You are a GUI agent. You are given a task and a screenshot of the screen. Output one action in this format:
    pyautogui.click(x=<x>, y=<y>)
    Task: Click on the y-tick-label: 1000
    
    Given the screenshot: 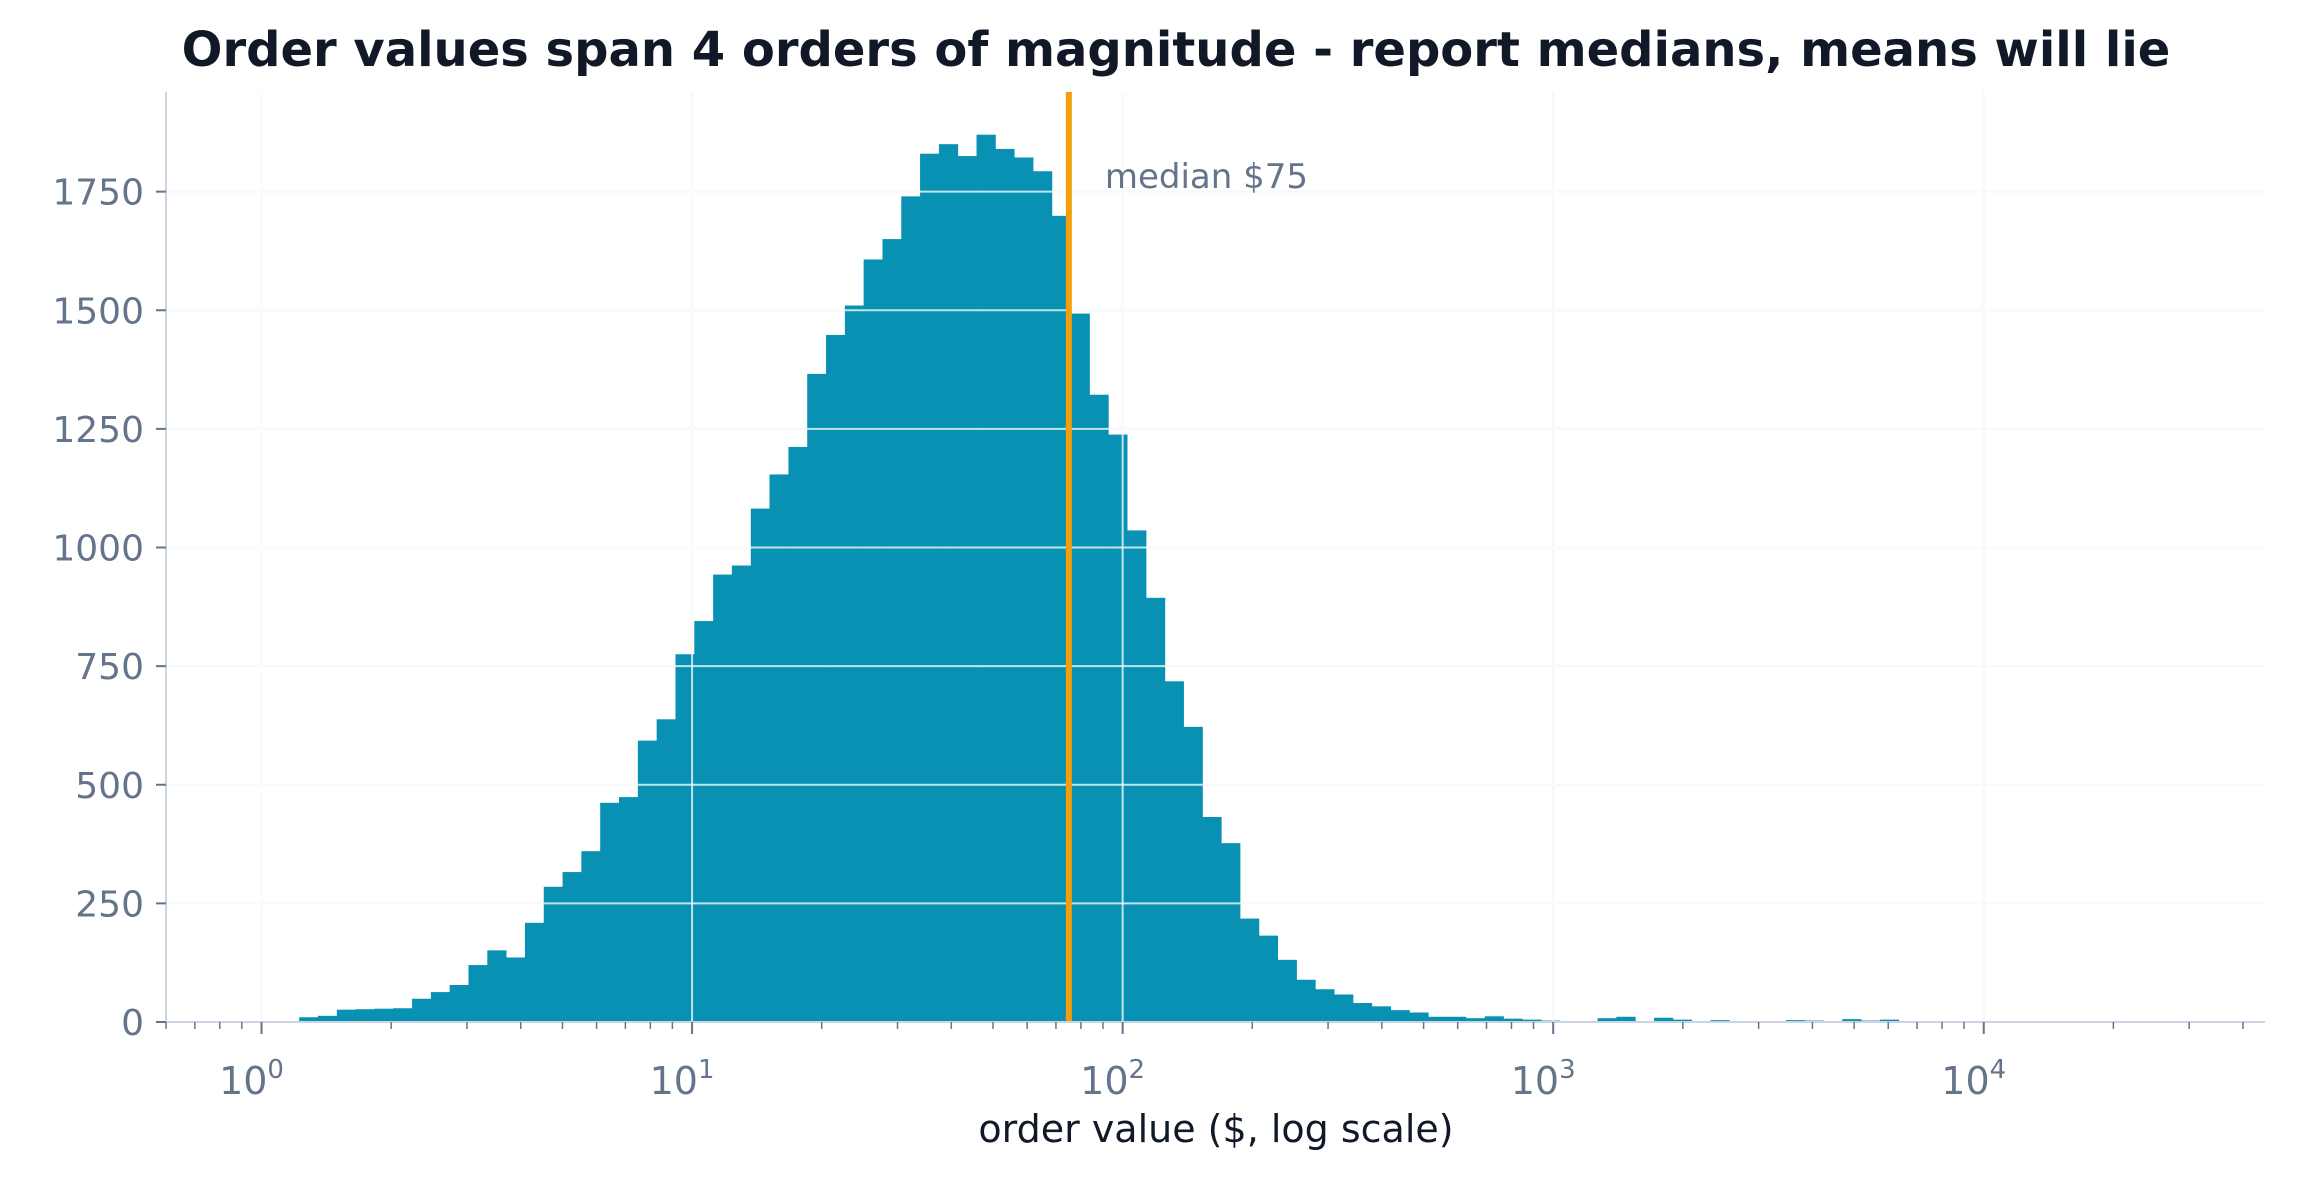 What is the action you would take?
    pyautogui.click(x=98, y=549)
    